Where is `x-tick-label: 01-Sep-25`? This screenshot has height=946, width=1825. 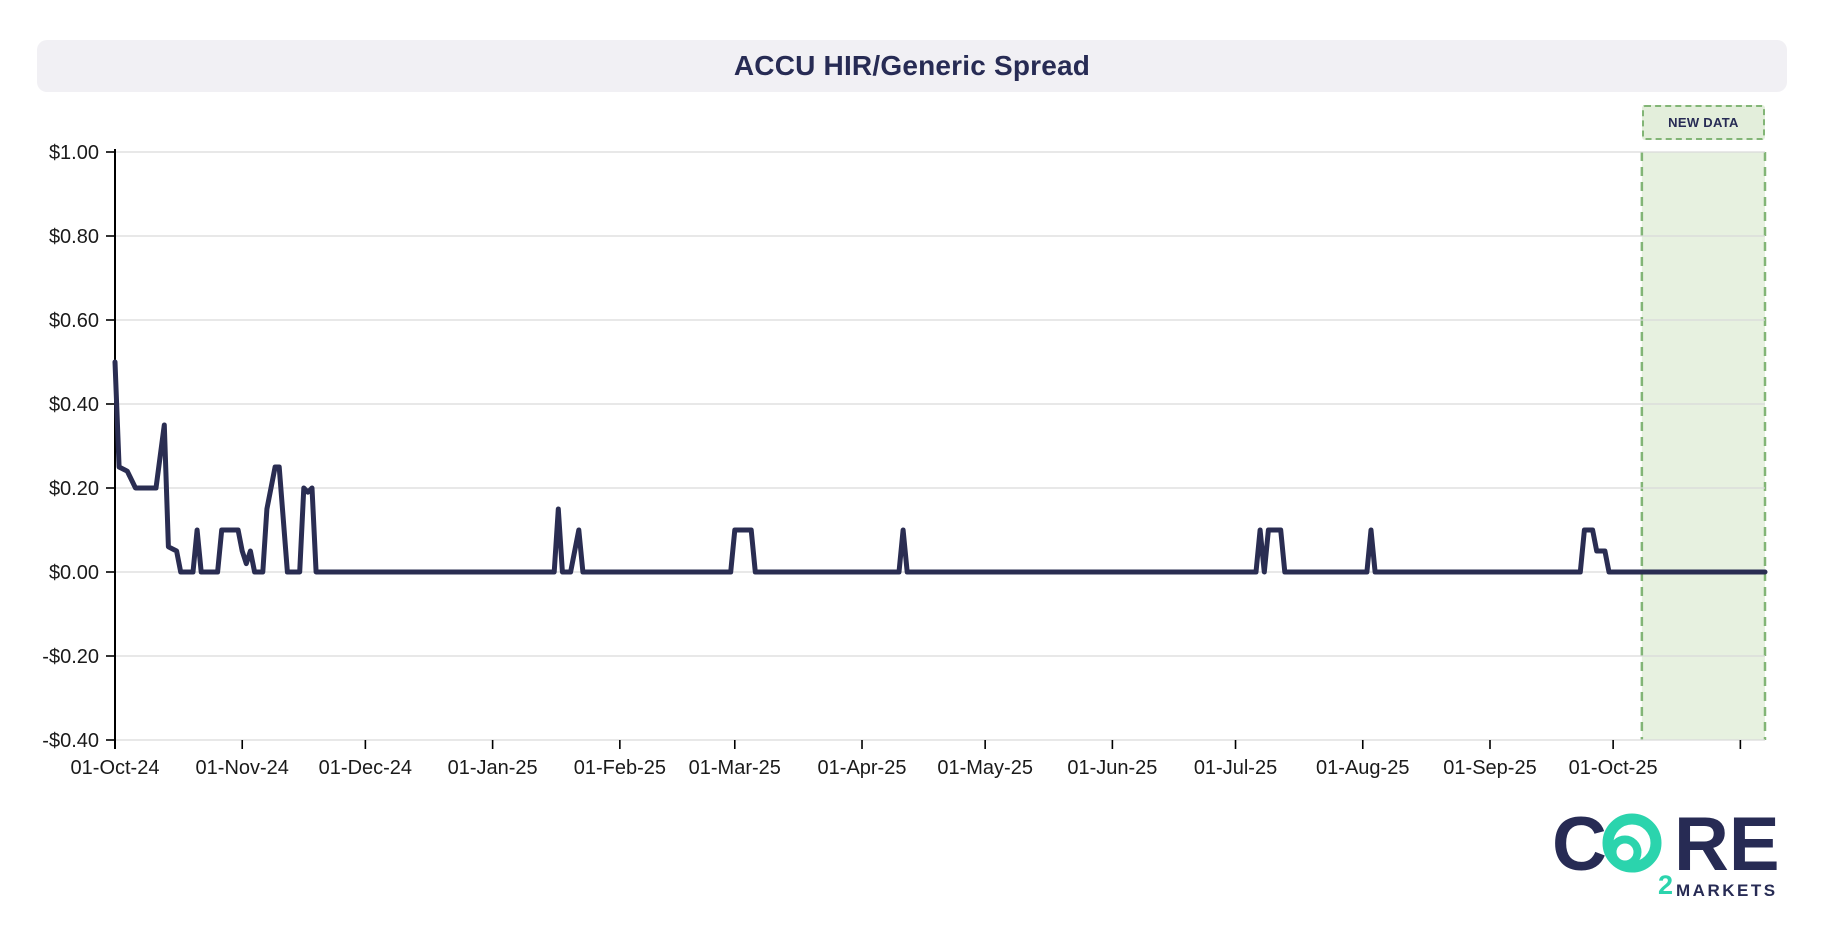 x-tick-label: 01-Sep-25 is located at coordinates (1489, 768).